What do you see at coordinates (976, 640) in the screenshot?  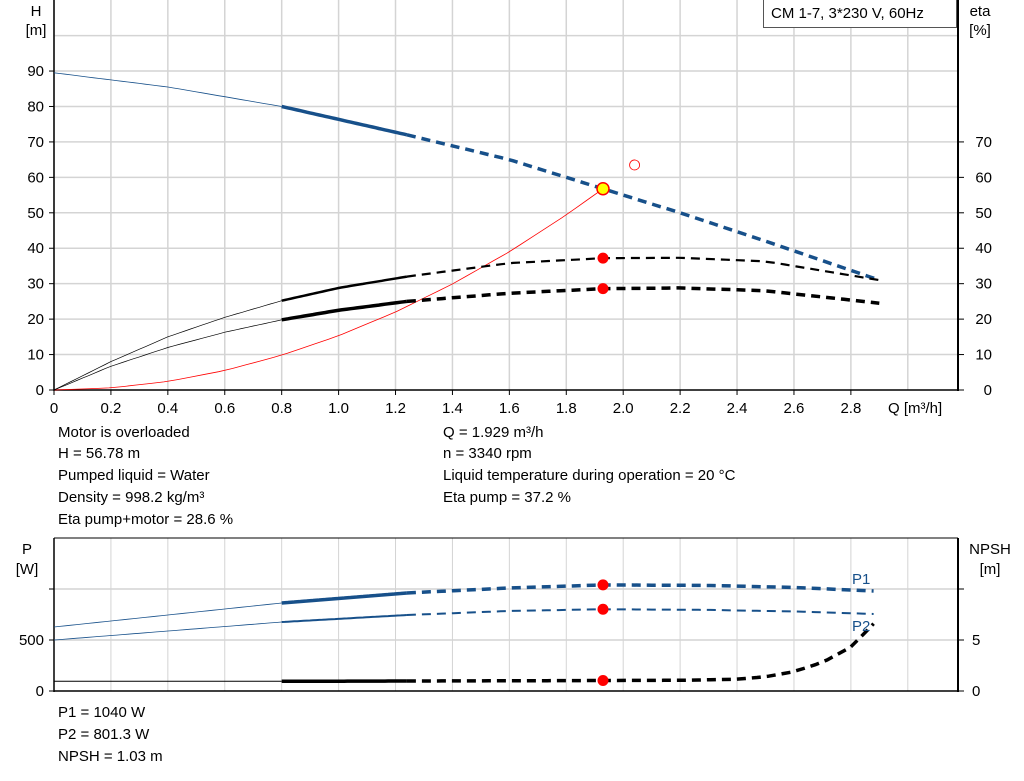 I see `npsh-tick-label: 5` at bounding box center [976, 640].